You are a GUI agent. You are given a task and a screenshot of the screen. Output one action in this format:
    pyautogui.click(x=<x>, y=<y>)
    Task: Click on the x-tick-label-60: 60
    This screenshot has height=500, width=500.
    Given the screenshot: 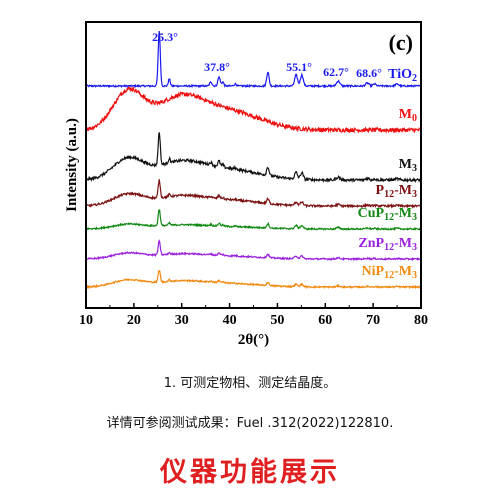 What is the action you would take?
    pyautogui.click(x=325, y=320)
    